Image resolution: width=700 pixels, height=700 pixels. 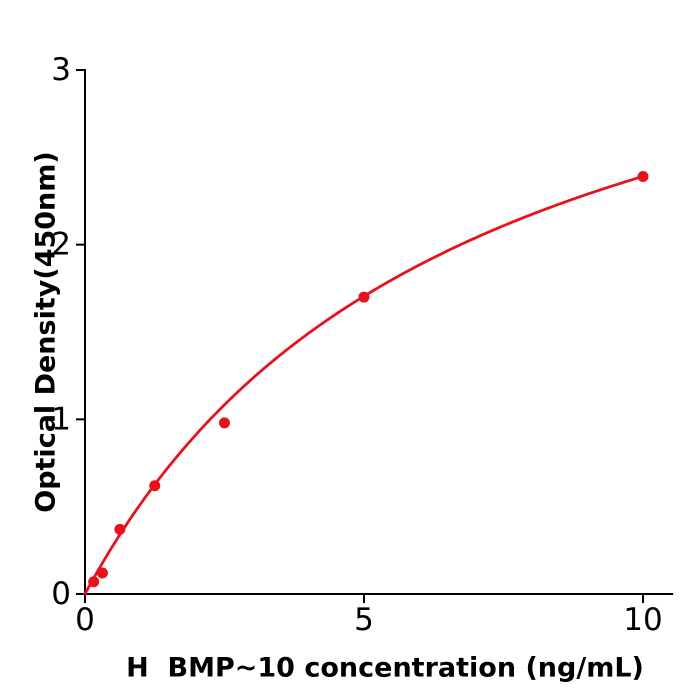 What do you see at coordinates (364, 620) in the screenshot?
I see `x-tick-label: 5` at bounding box center [364, 620].